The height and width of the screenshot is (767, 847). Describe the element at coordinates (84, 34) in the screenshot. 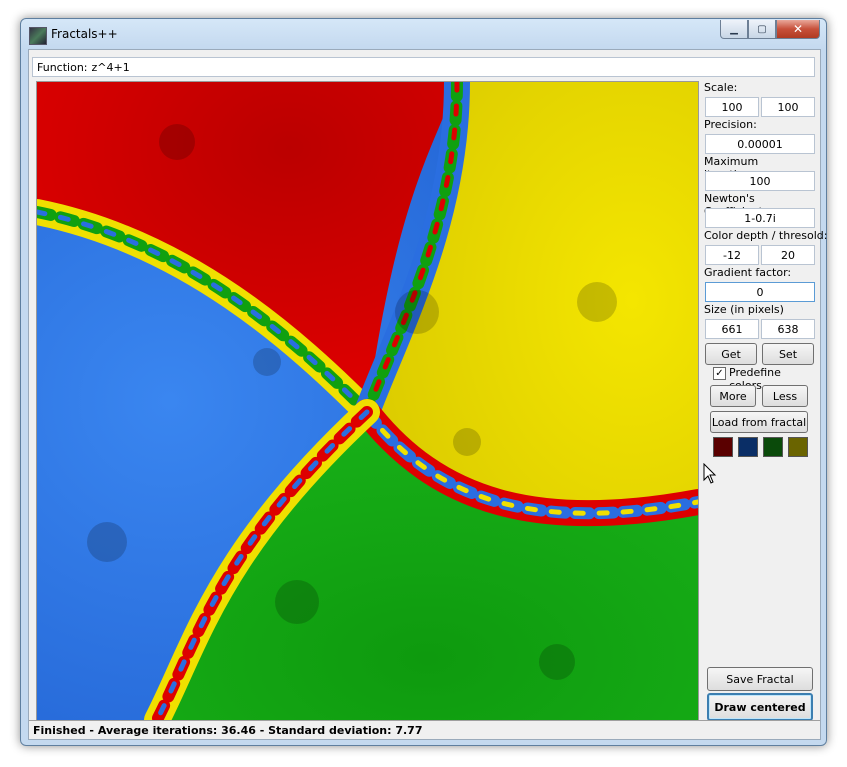

I see `window-title: Fractals++` at that location.